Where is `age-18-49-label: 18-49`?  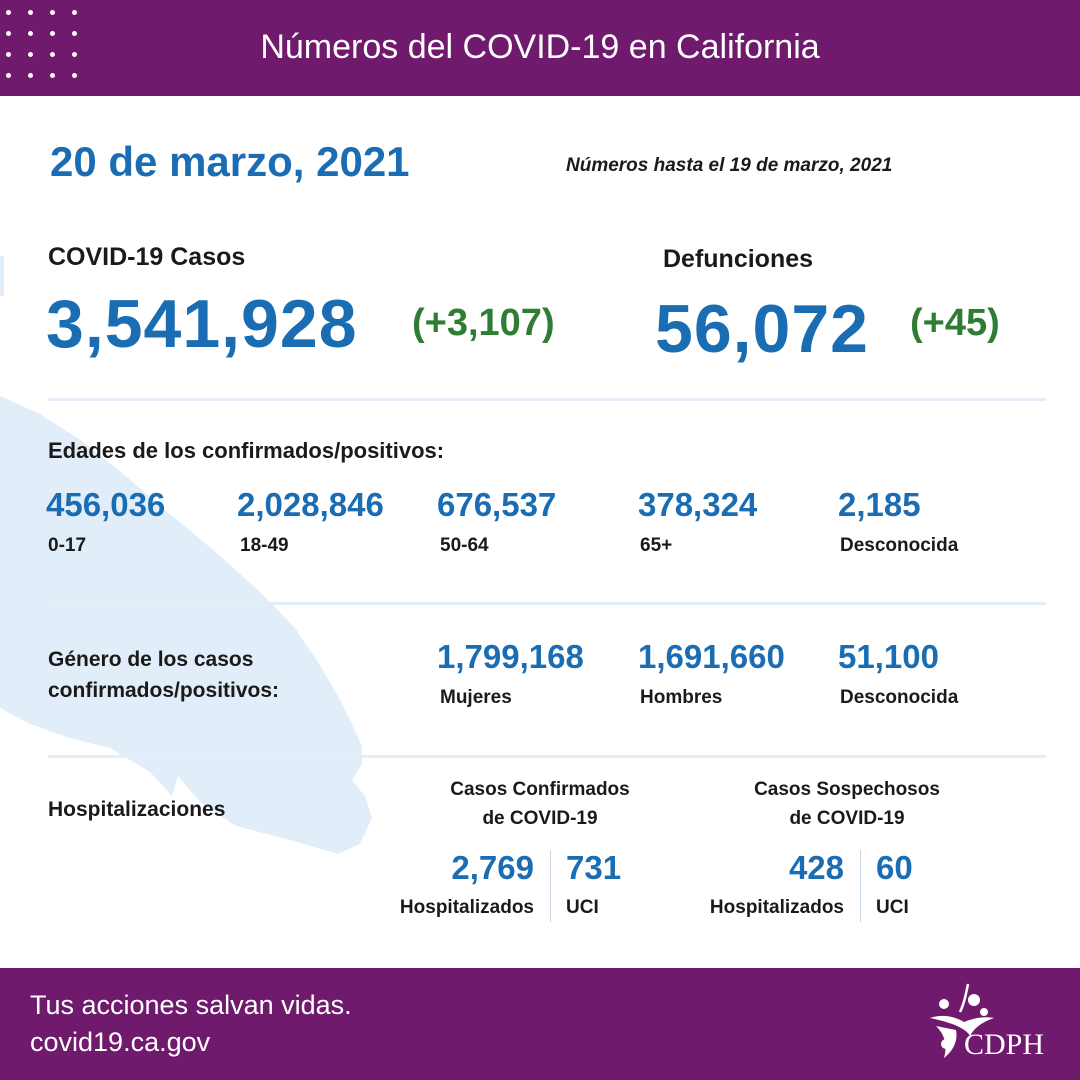 age-18-49-label: 18-49 is located at coordinates (264, 545).